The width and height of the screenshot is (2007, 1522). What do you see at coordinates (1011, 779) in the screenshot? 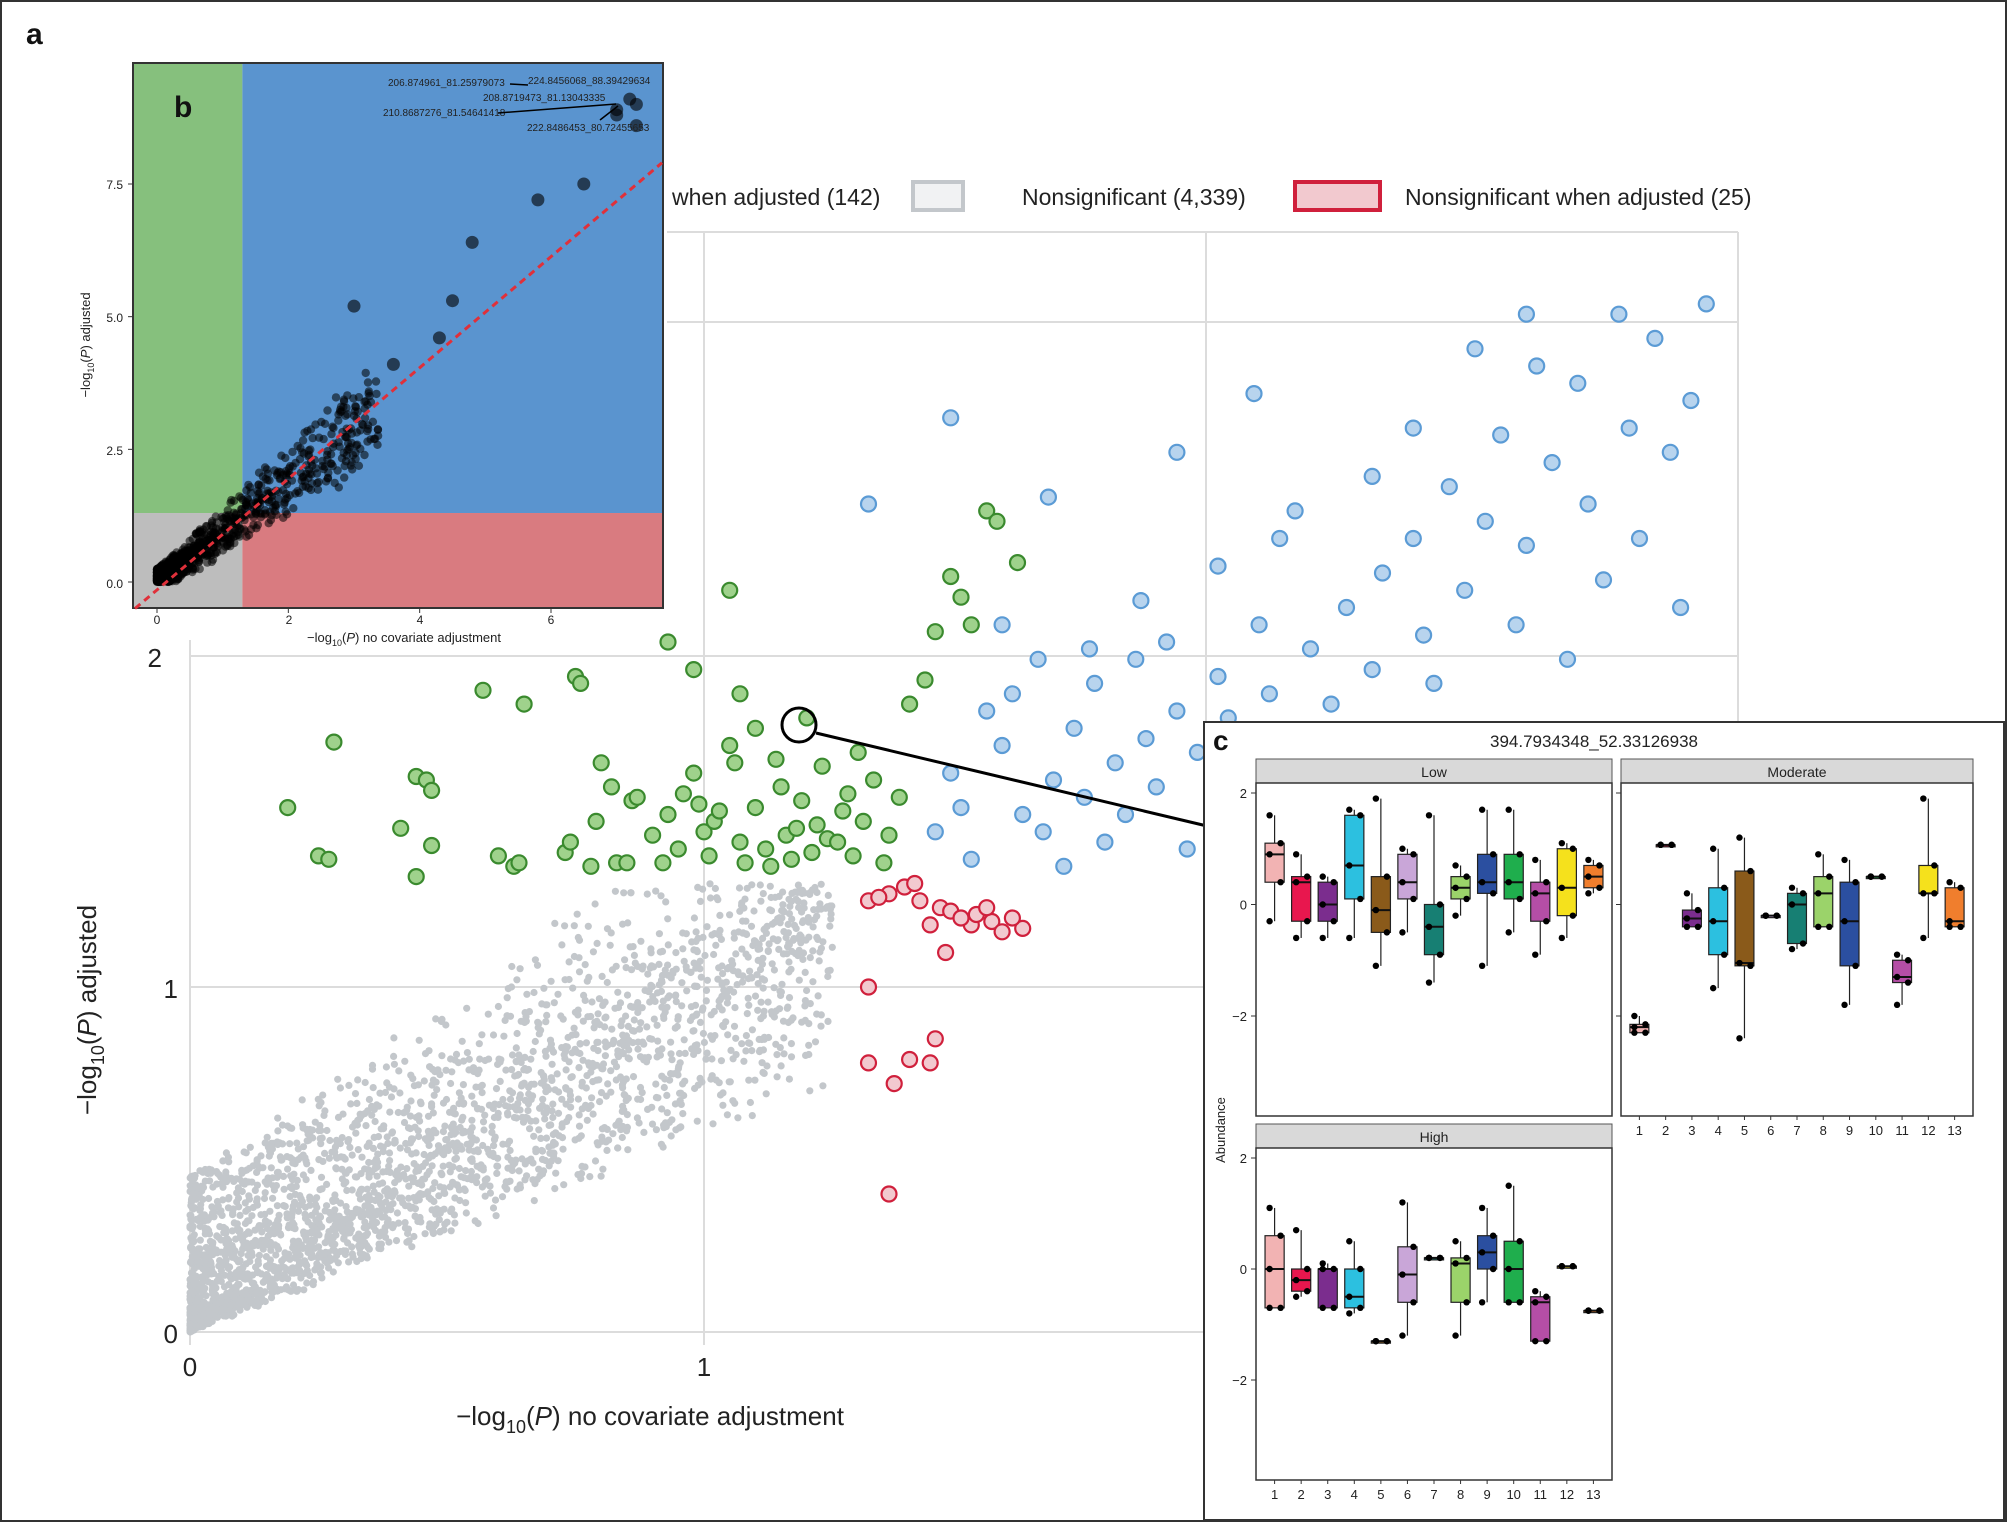
I see `highlight-connector` at bounding box center [1011, 779].